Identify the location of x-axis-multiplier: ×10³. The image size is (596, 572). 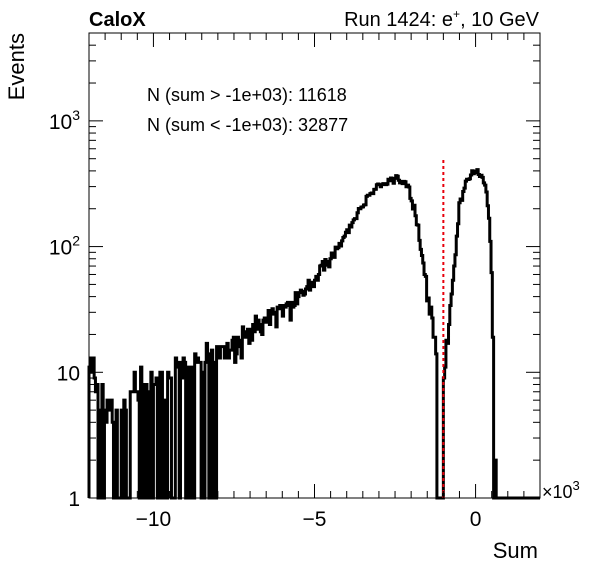
(561, 490).